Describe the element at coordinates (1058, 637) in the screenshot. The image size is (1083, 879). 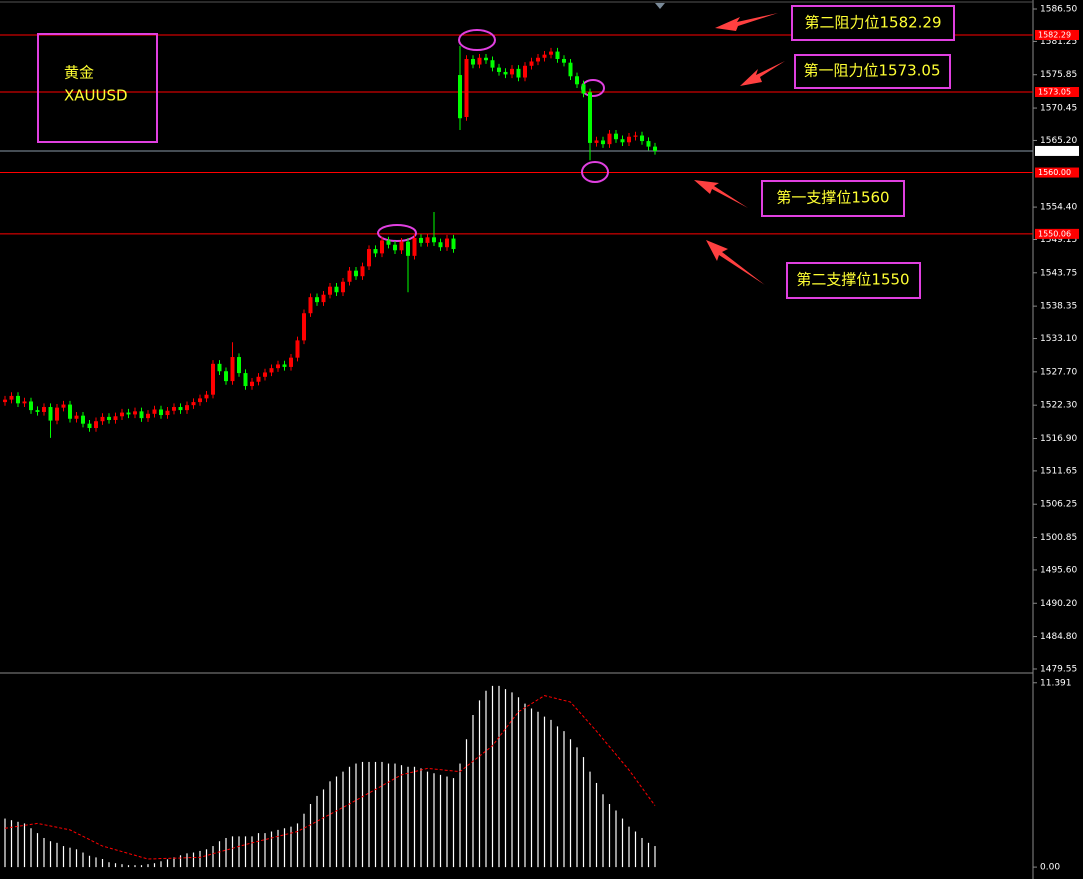
I see `y-tick-label: 1484.80` at that location.